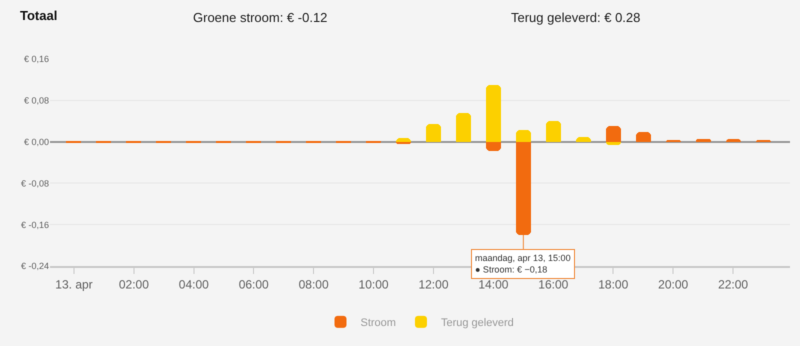 This screenshot has height=346, width=800. I want to click on x-tick-label: 14:00, so click(493, 284).